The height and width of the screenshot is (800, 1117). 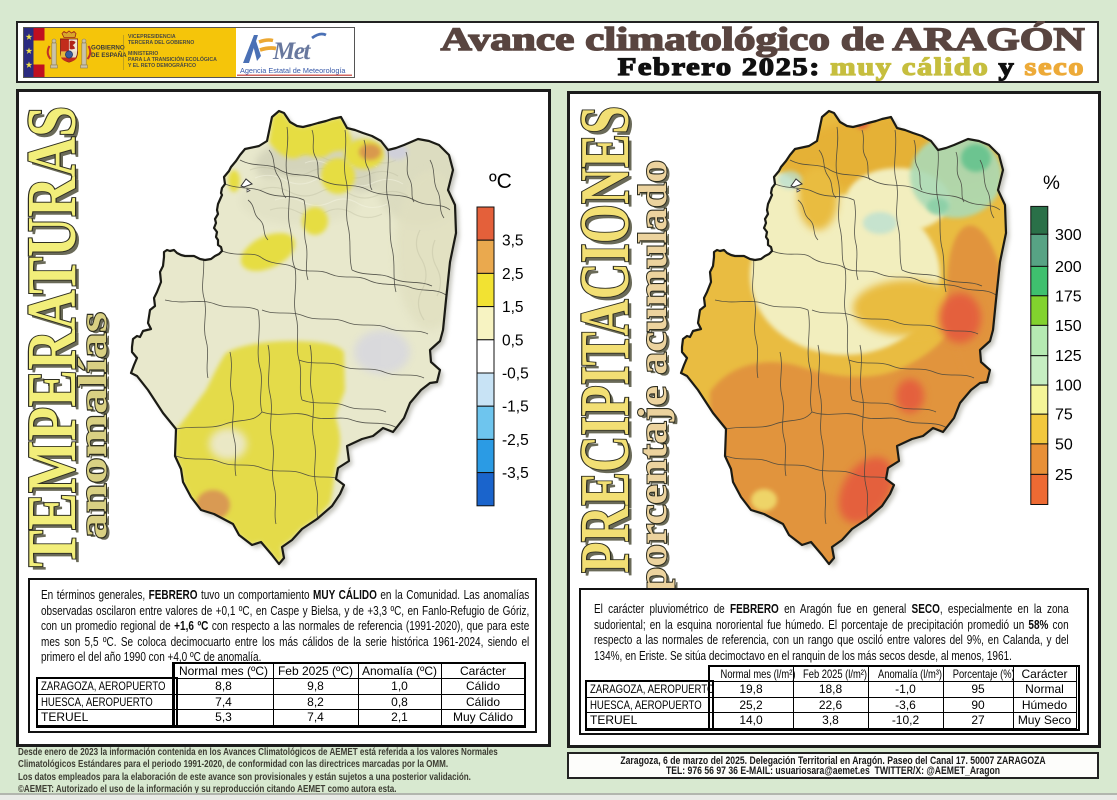 I want to click on svg-text: -0,5, so click(x=515, y=374).